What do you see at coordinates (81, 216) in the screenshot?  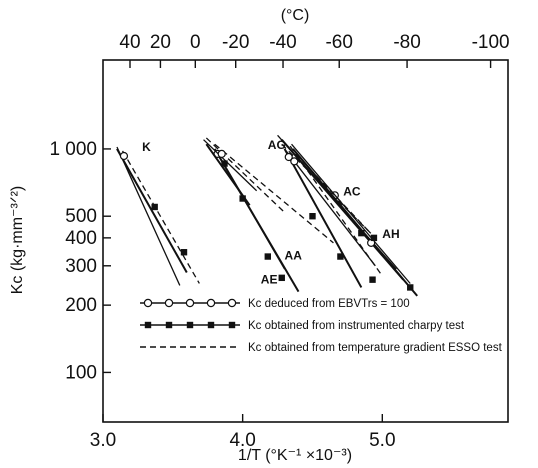 I see `y-tick-label: 500` at bounding box center [81, 216].